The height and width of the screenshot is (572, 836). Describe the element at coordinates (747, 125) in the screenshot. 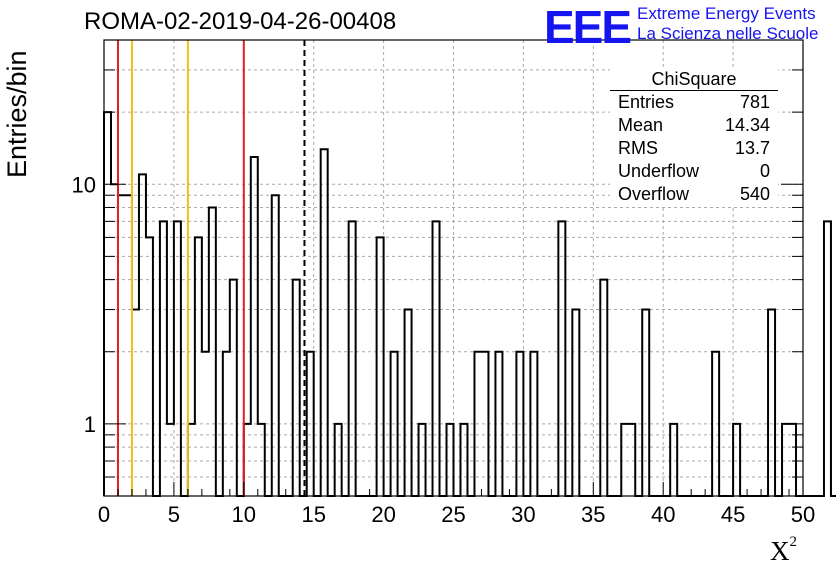

I see `stats-value: 14.34` at that location.